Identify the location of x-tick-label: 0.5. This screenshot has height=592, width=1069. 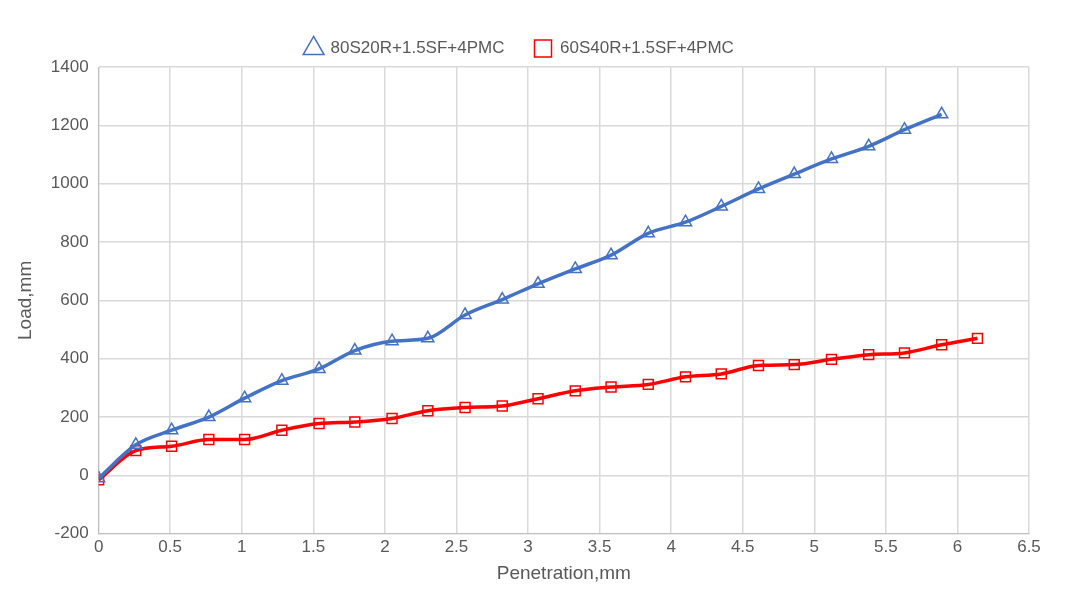
(170, 546).